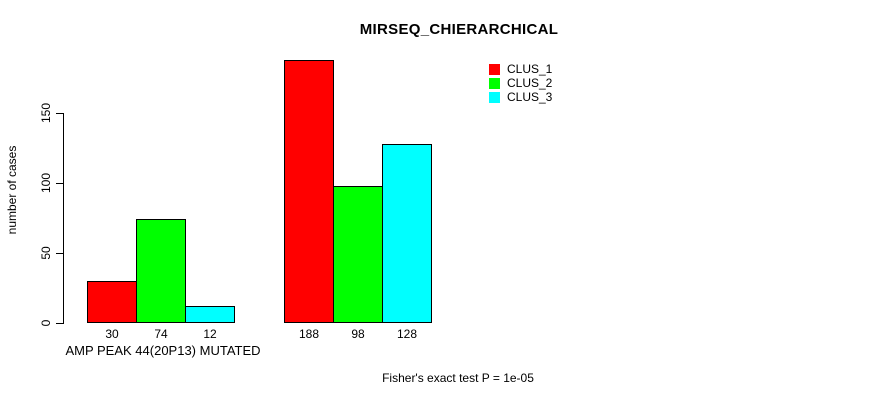 The image size is (890, 400). What do you see at coordinates (530, 97) in the screenshot?
I see `legend-label: CLUS_3` at bounding box center [530, 97].